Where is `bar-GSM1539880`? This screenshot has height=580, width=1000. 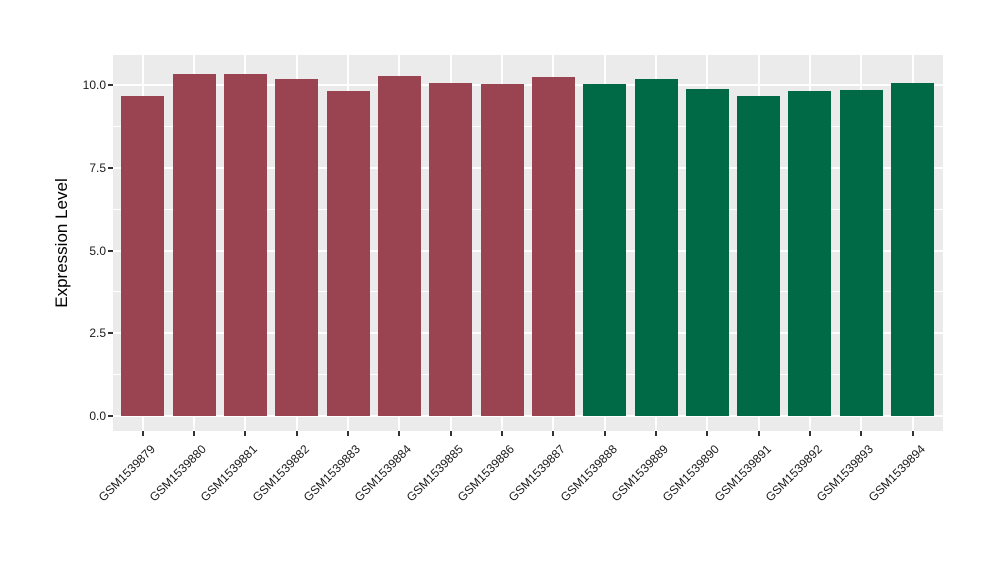
bar-GSM1539880 is located at coordinates (194, 245).